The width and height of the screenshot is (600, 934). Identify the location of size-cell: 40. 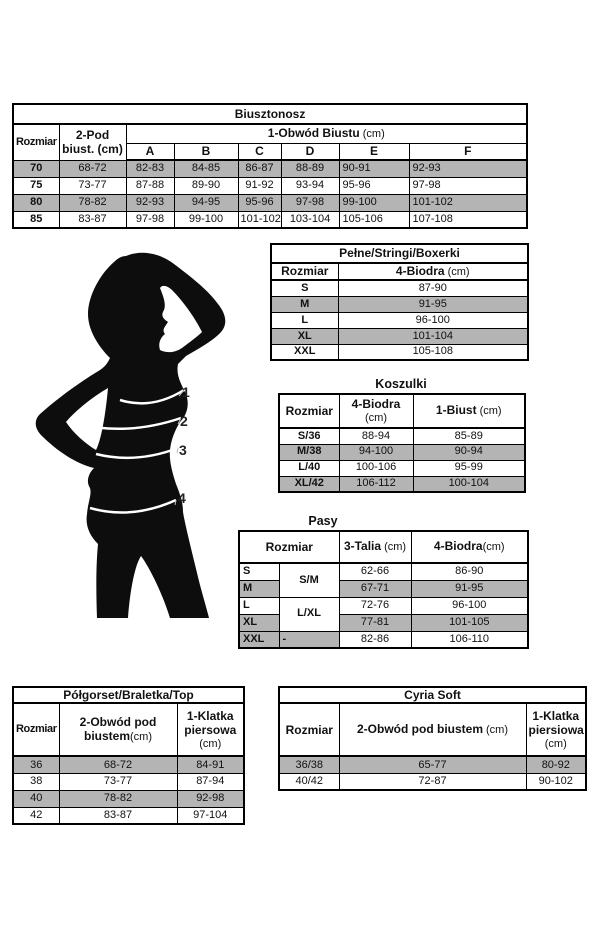
(36, 798).